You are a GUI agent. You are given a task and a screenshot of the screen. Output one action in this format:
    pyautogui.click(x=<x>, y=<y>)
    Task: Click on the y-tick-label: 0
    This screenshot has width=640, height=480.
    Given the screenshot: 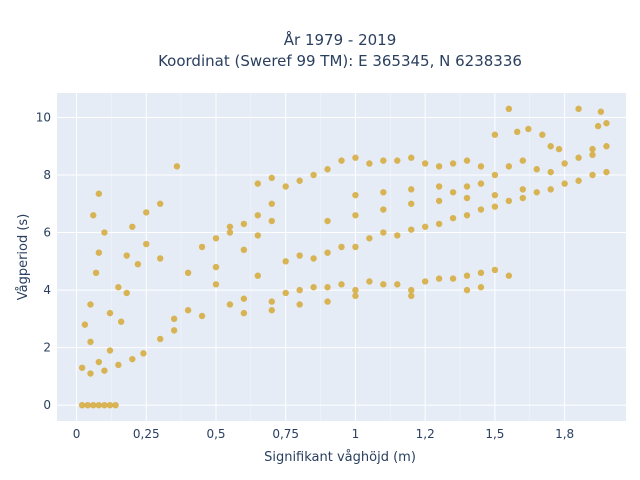 What is the action you would take?
    pyautogui.click(x=47, y=405)
    